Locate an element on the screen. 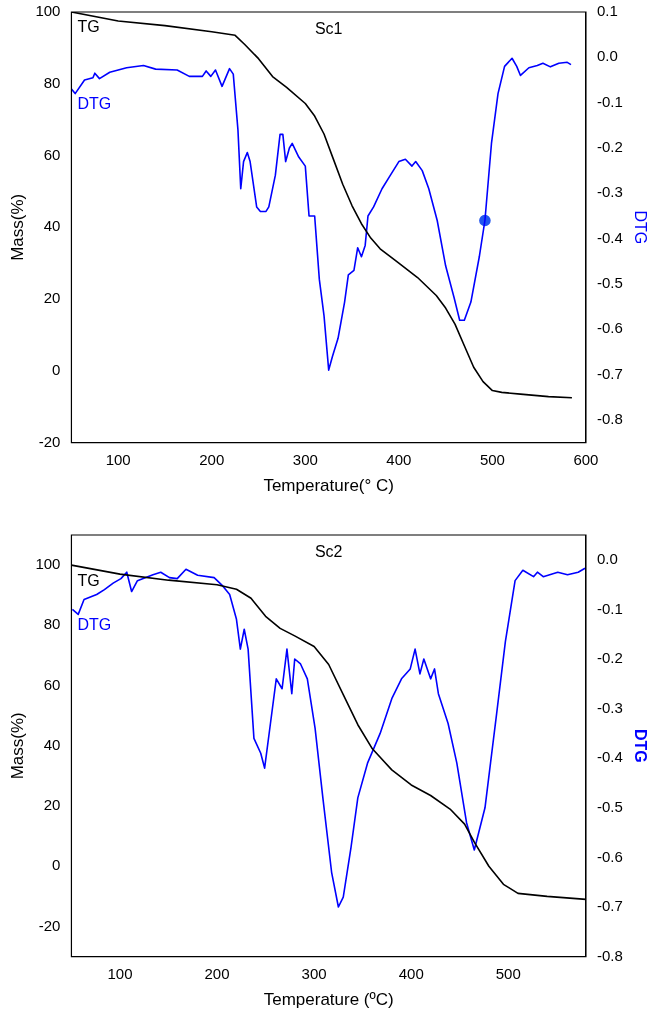 This screenshot has height=1019, width=661. x-tick-label: 600 is located at coordinates (586, 459).